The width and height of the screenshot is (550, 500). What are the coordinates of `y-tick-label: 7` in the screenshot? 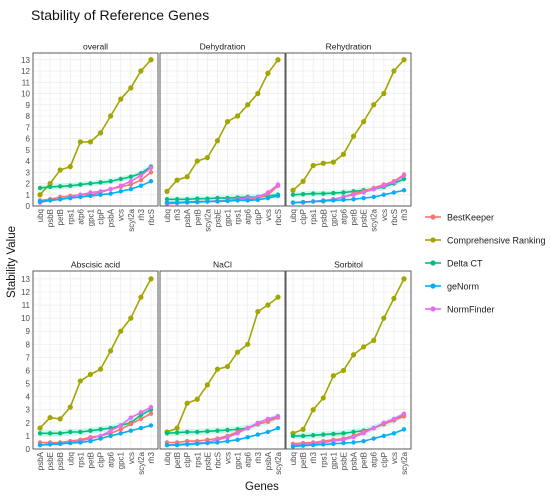 It's located at (28, 357).